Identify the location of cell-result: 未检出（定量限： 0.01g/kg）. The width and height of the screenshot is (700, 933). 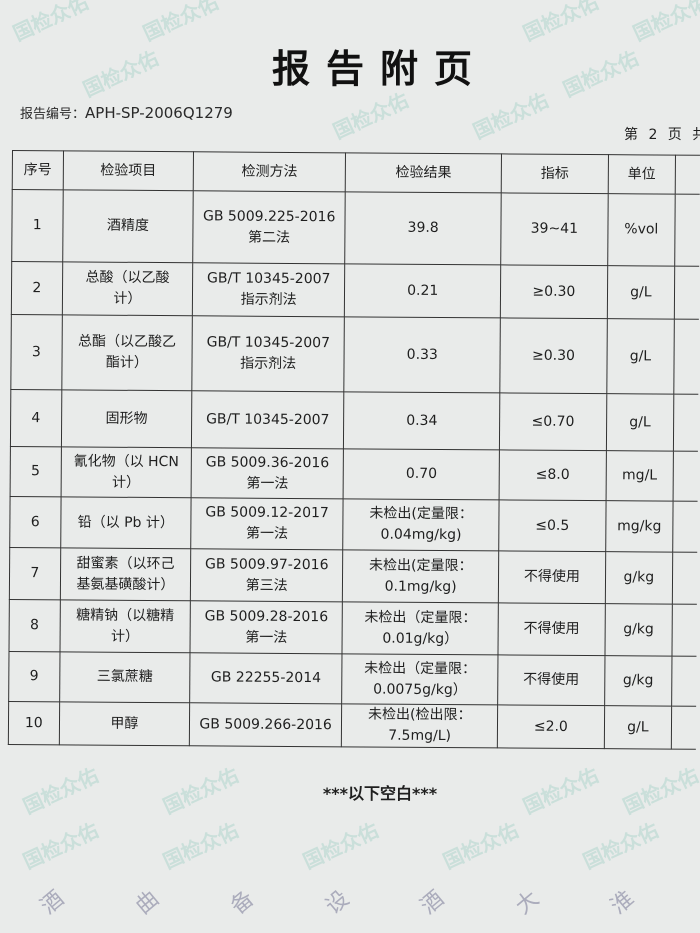
(420, 628).